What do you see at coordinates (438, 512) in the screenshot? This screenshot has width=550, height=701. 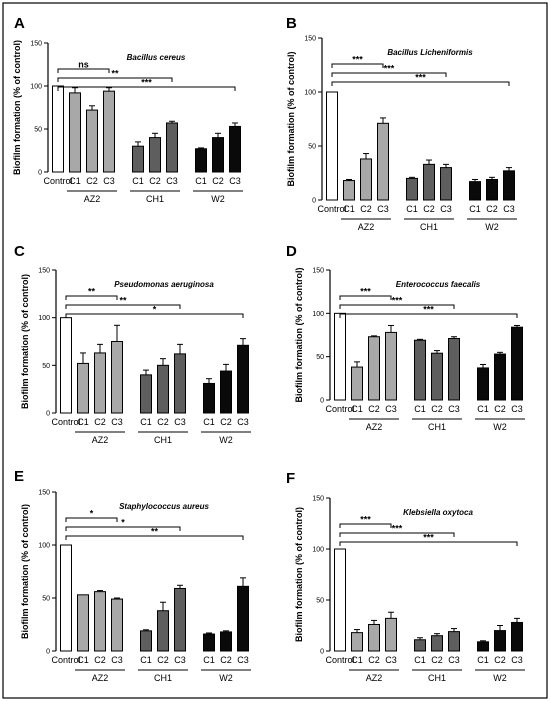 I see `chart-title: Klebsiella oxytoca` at bounding box center [438, 512].